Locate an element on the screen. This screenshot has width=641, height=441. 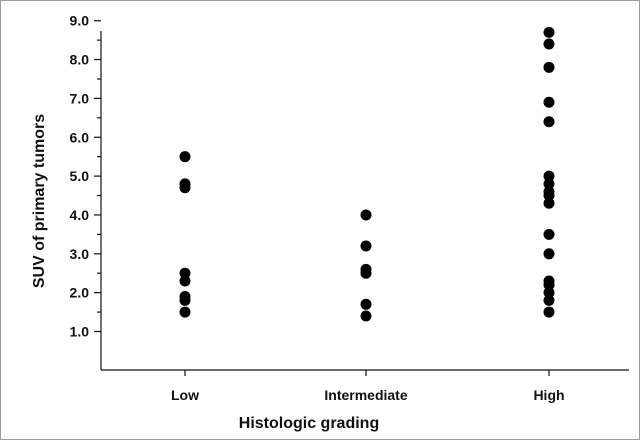
y-axis-title: SUV of primary tumors is located at coordinates (39, 201).